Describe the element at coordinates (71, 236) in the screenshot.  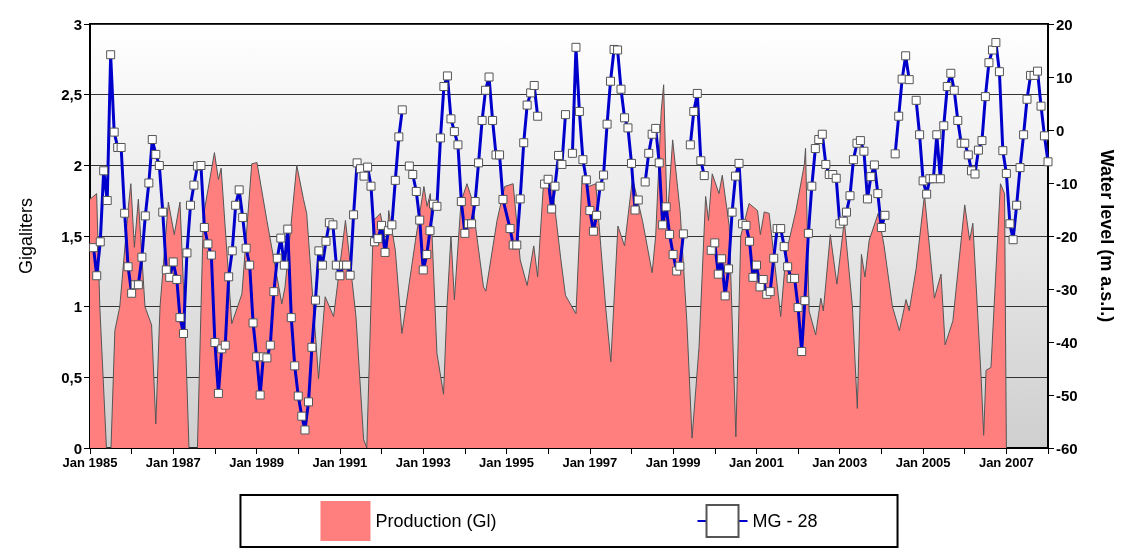
I see `y-tick-label: 1,5` at that location.